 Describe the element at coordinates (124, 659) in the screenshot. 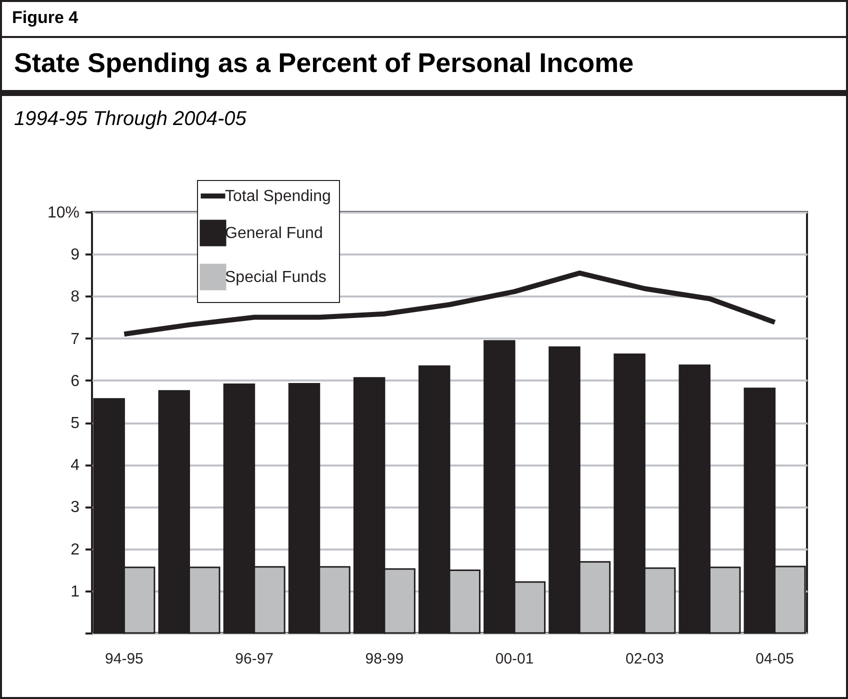

I see `x-tick-label: 94-95` at that location.